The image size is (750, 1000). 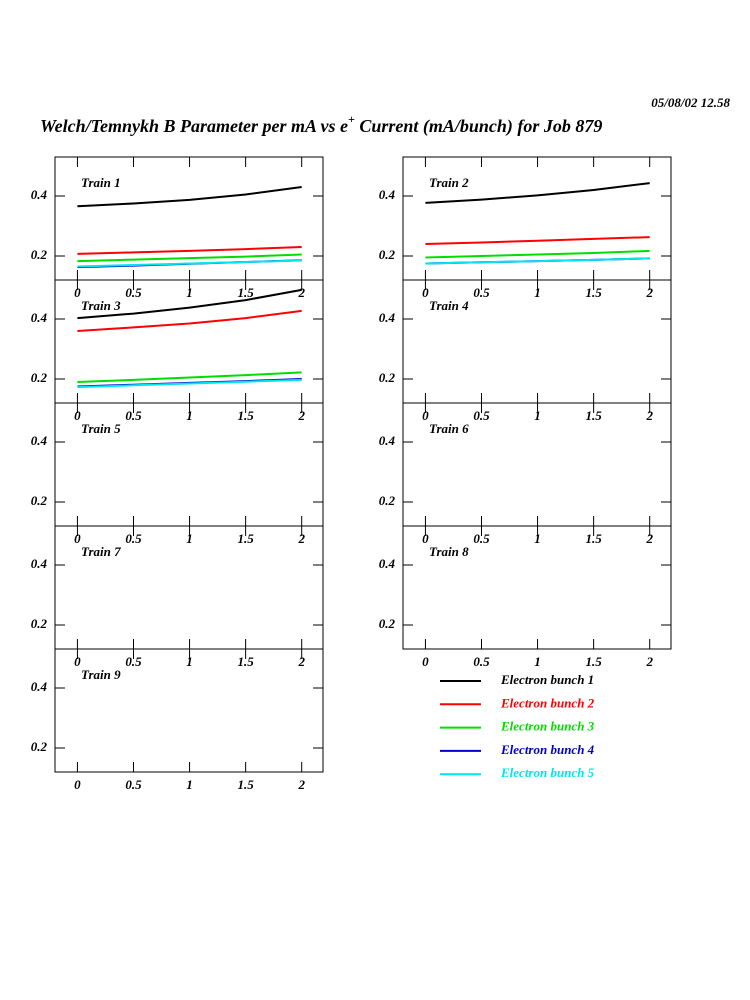 I want to click on legend-label: Electron bunch 3, so click(x=547, y=726).